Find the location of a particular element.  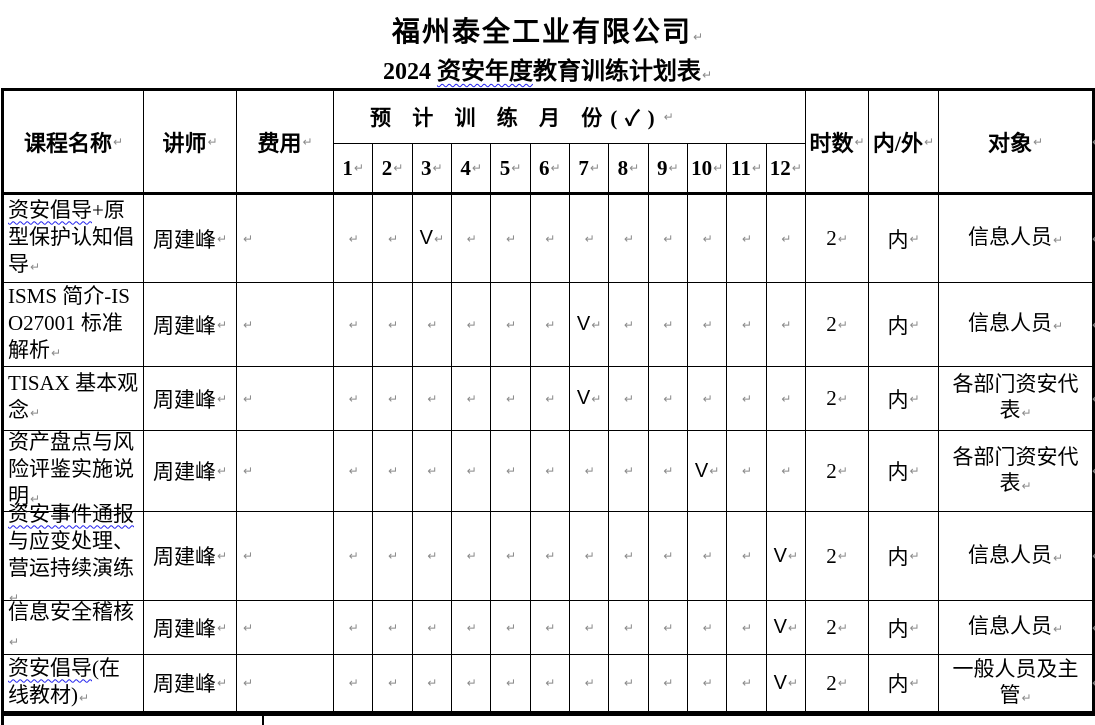

month-header-cell: 3 ↵ is located at coordinates (432, 168).